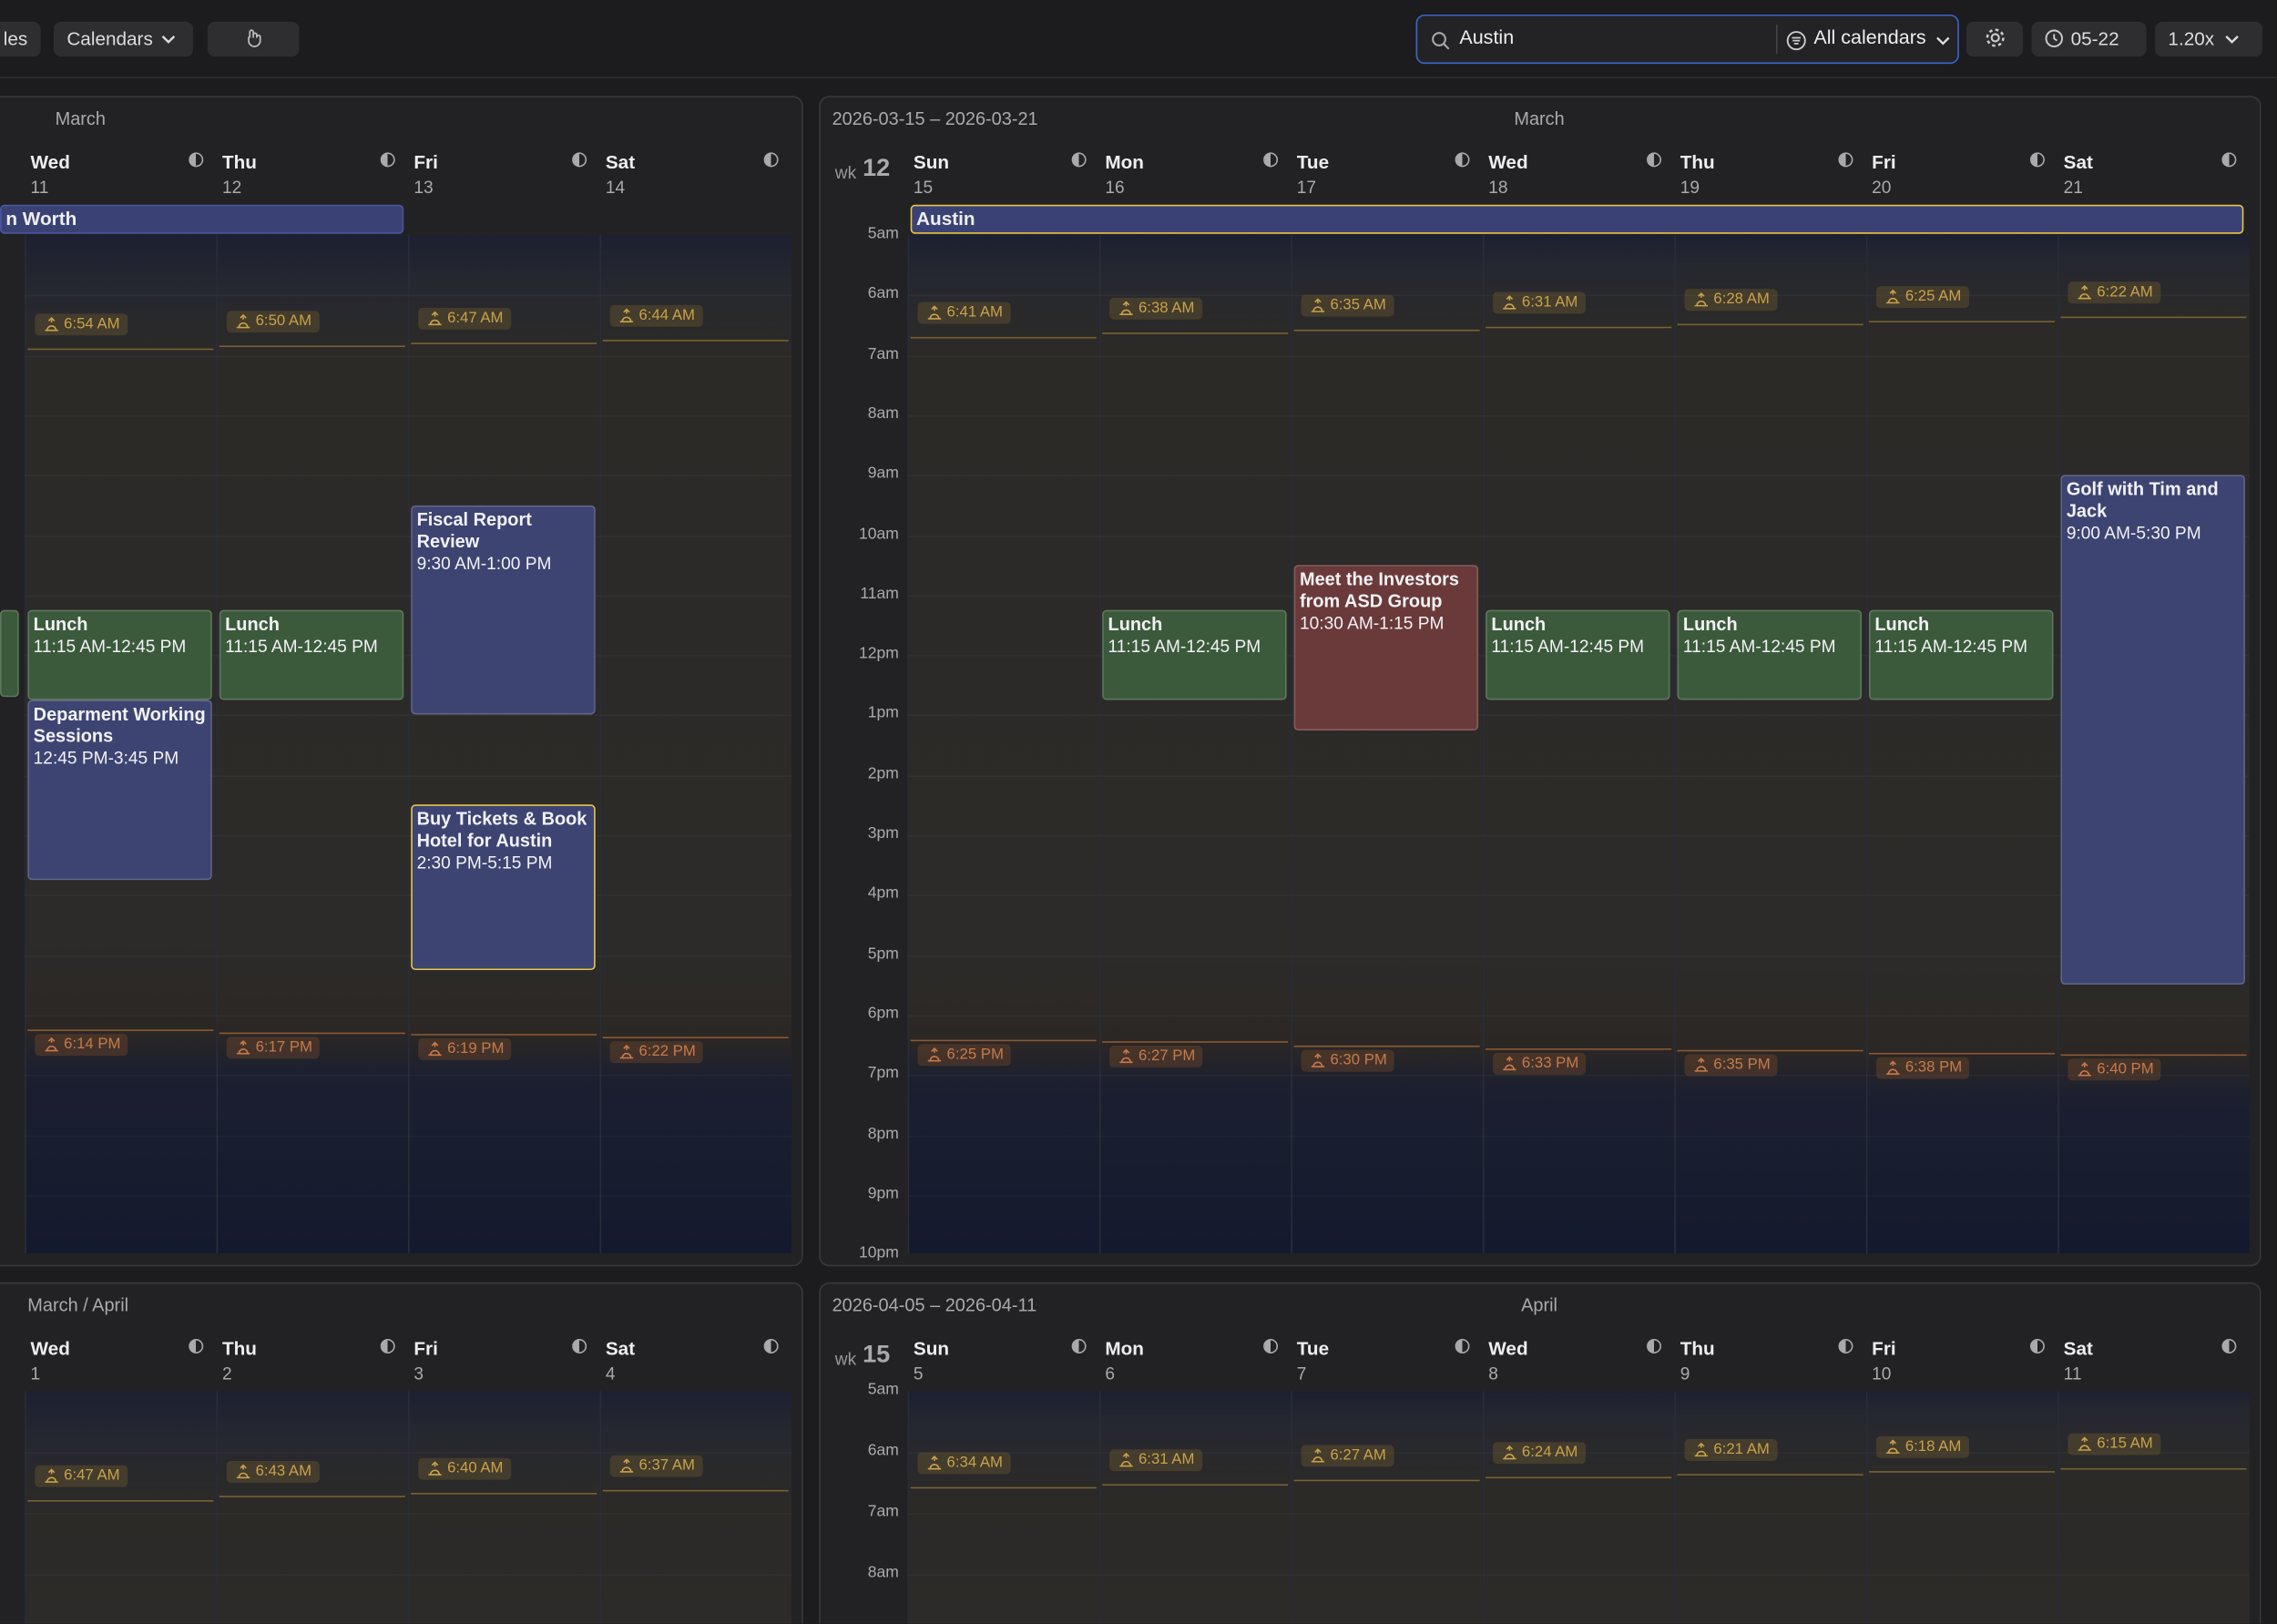  Describe the element at coordinates (1498, 187) in the screenshot. I see `day-date: 18` at that location.